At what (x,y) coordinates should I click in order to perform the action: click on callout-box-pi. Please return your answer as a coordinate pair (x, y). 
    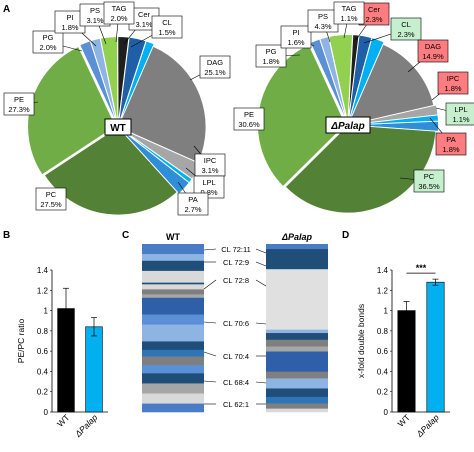
    Looking at the image, I should click on (296, 37).